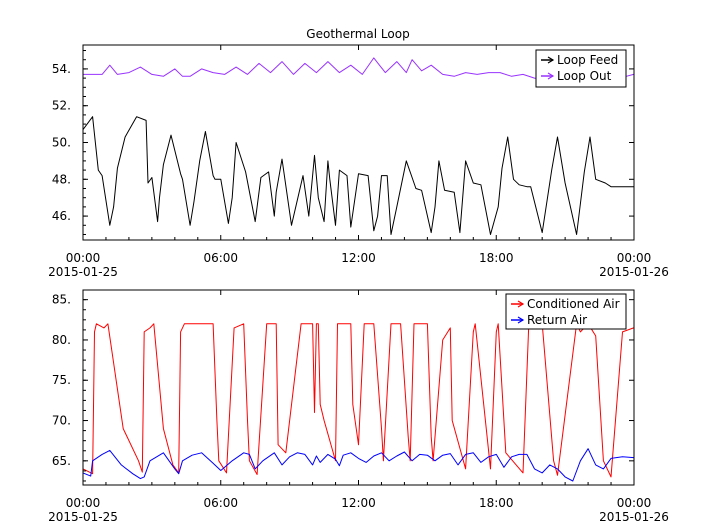  Describe the element at coordinates (587, 60) in the screenshot. I see `legend-label: Loop Feed` at that location.